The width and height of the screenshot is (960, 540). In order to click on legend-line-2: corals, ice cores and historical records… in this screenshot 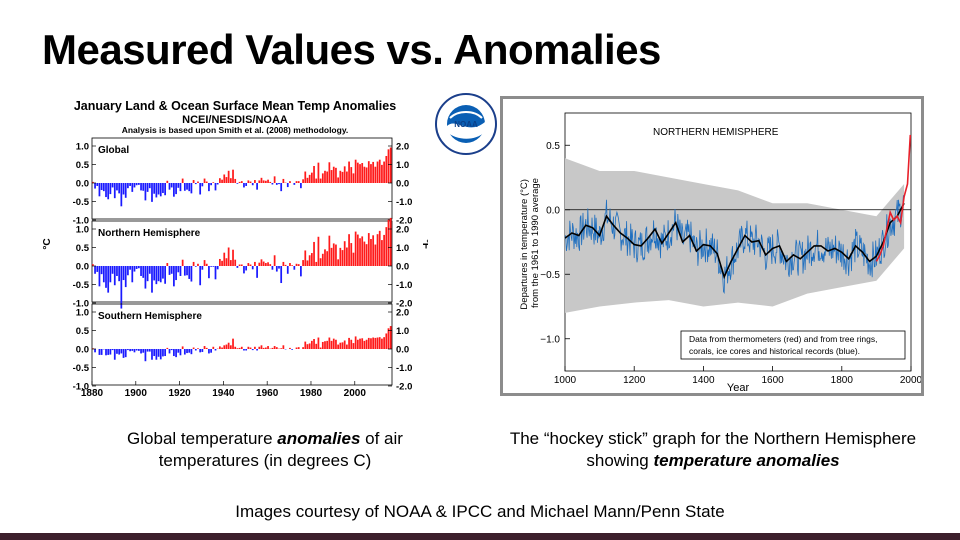, I will do `click(774, 351)`.